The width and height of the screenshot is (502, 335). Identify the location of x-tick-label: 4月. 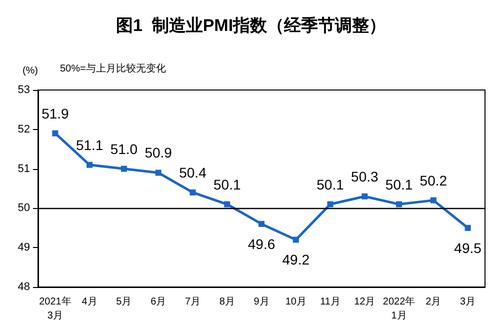
(90, 302).